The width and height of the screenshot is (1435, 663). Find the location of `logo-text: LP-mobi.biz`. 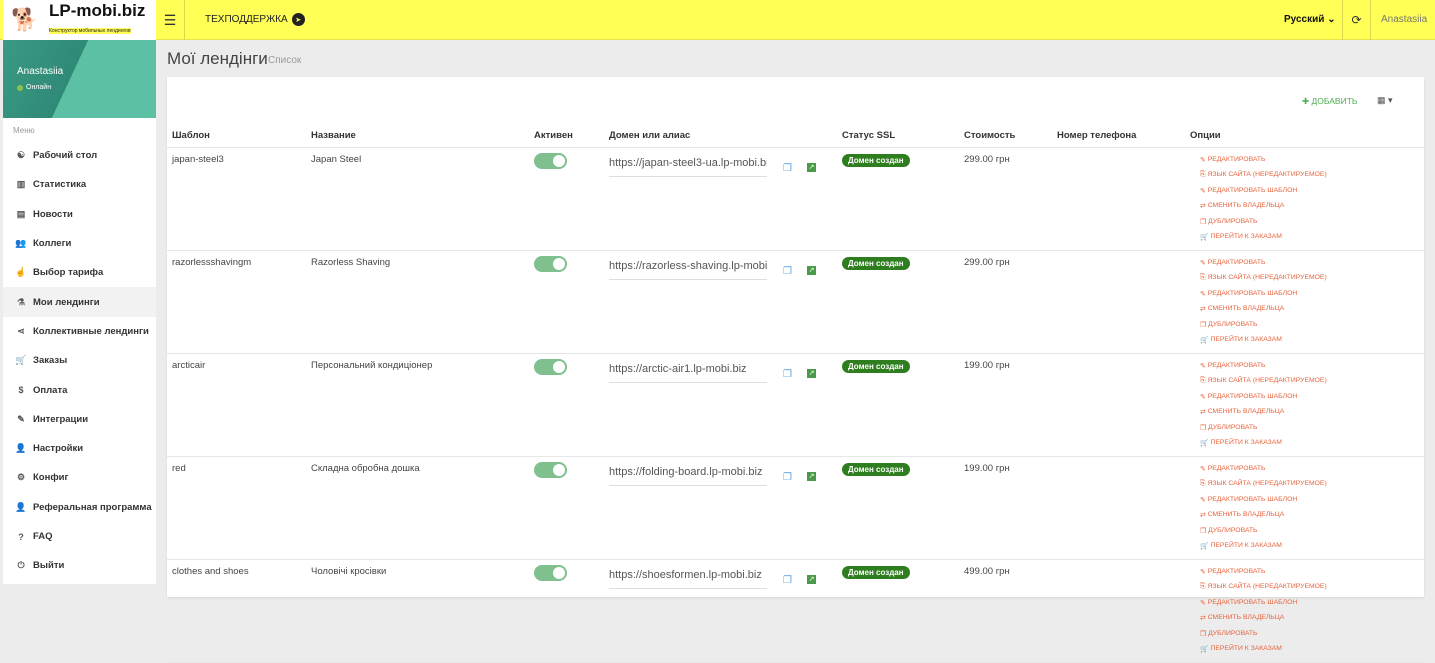

logo-text: LP-mobi.biz is located at coordinates (97, 10).